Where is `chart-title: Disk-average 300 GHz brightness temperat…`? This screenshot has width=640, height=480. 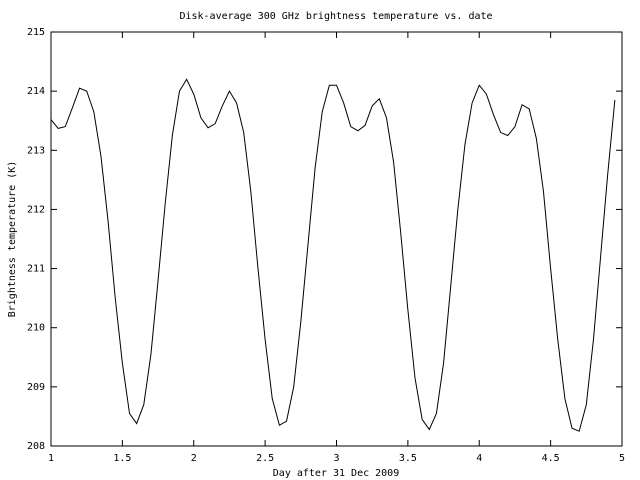
chart-title: Disk-average 300 GHz brightness temperat… is located at coordinates (335, 16).